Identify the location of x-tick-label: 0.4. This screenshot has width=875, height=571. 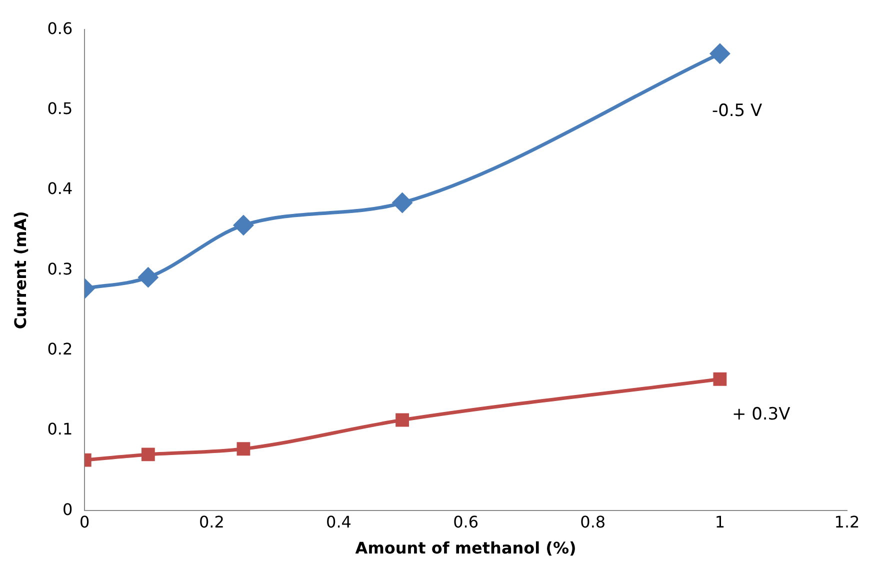
(339, 522).